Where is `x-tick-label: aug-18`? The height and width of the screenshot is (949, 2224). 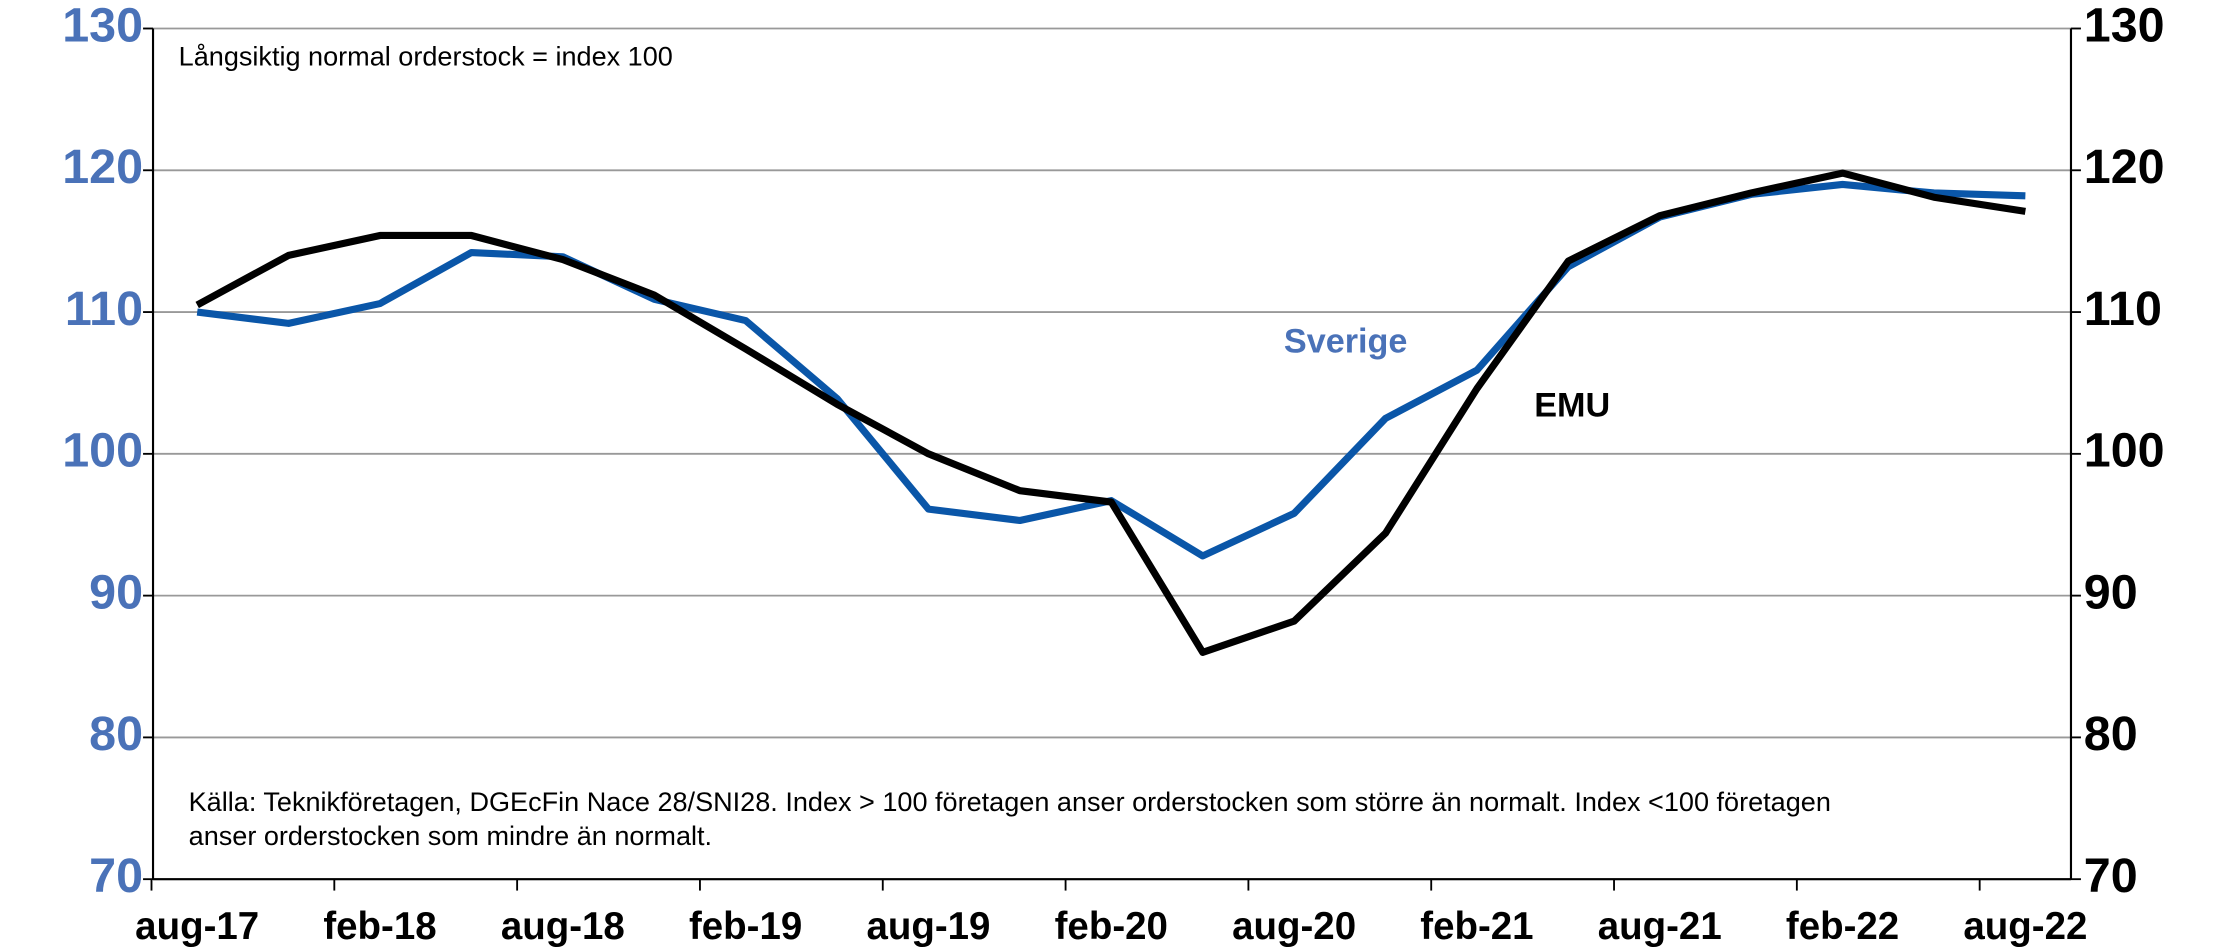
x-tick-label: aug-18 is located at coordinates (563, 926).